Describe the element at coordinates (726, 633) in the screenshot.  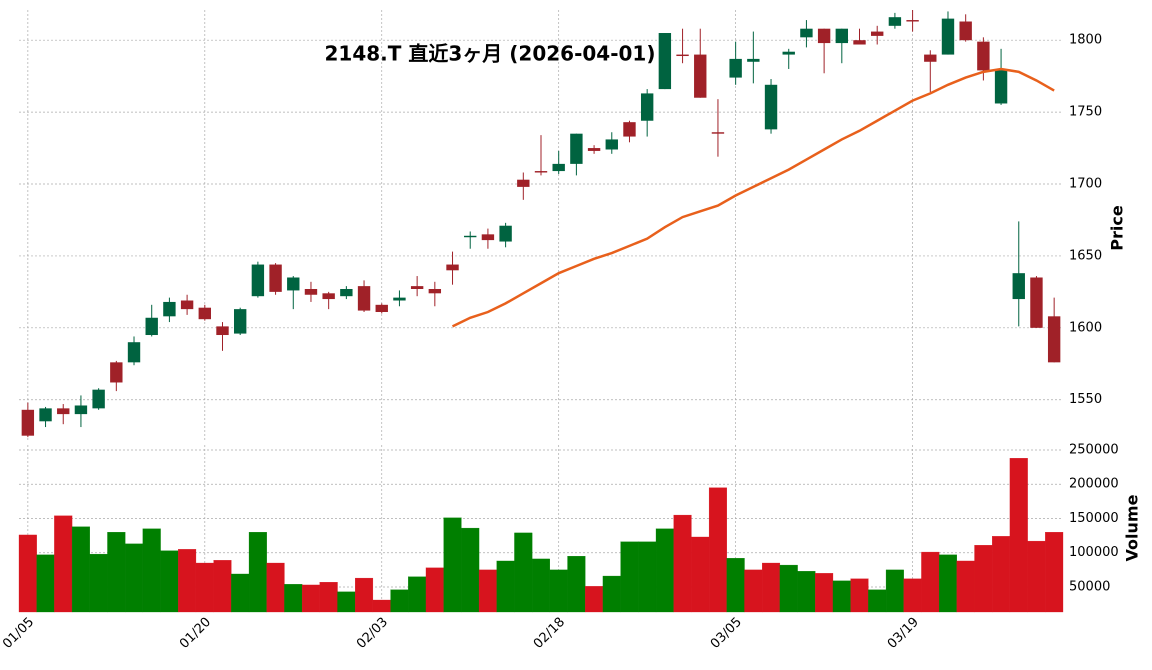
I see `x-tick-label: 03/05` at that location.